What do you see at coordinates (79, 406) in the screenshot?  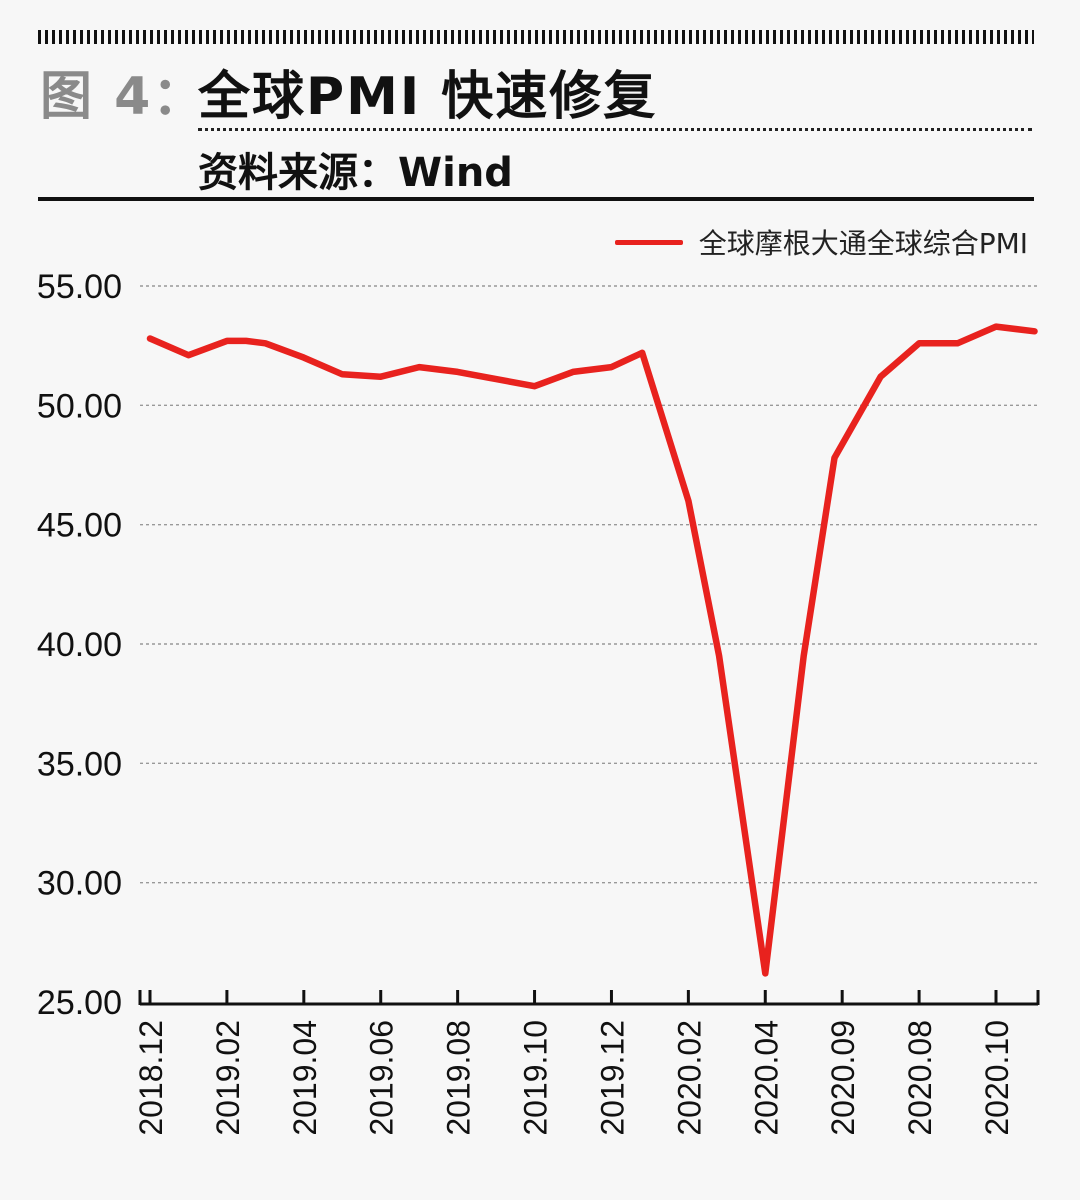 I see `y-tick-label: 50.00` at bounding box center [79, 406].